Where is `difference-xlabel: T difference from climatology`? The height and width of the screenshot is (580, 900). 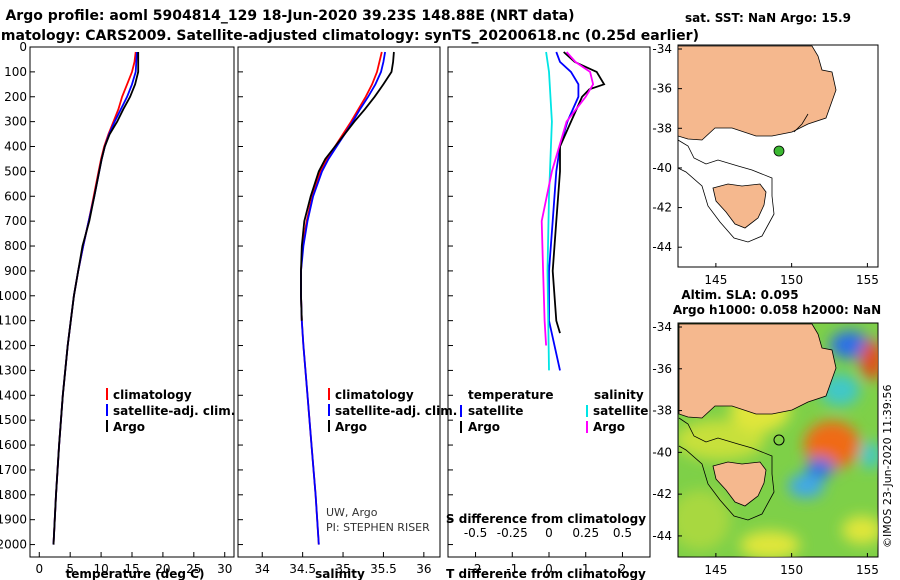
difference-xlabel: T difference from climatology is located at coordinates (546, 573).